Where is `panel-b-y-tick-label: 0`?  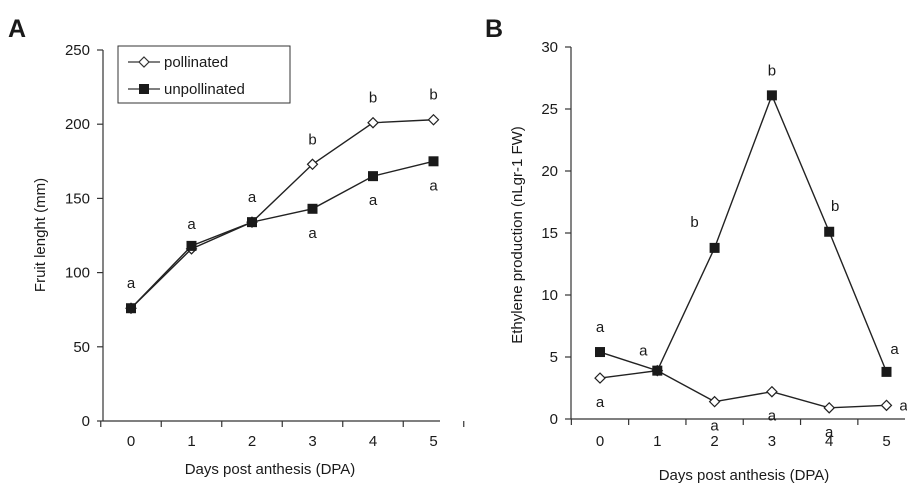
panel-b-y-tick-label: 0 is located at coordinates (554, 419).